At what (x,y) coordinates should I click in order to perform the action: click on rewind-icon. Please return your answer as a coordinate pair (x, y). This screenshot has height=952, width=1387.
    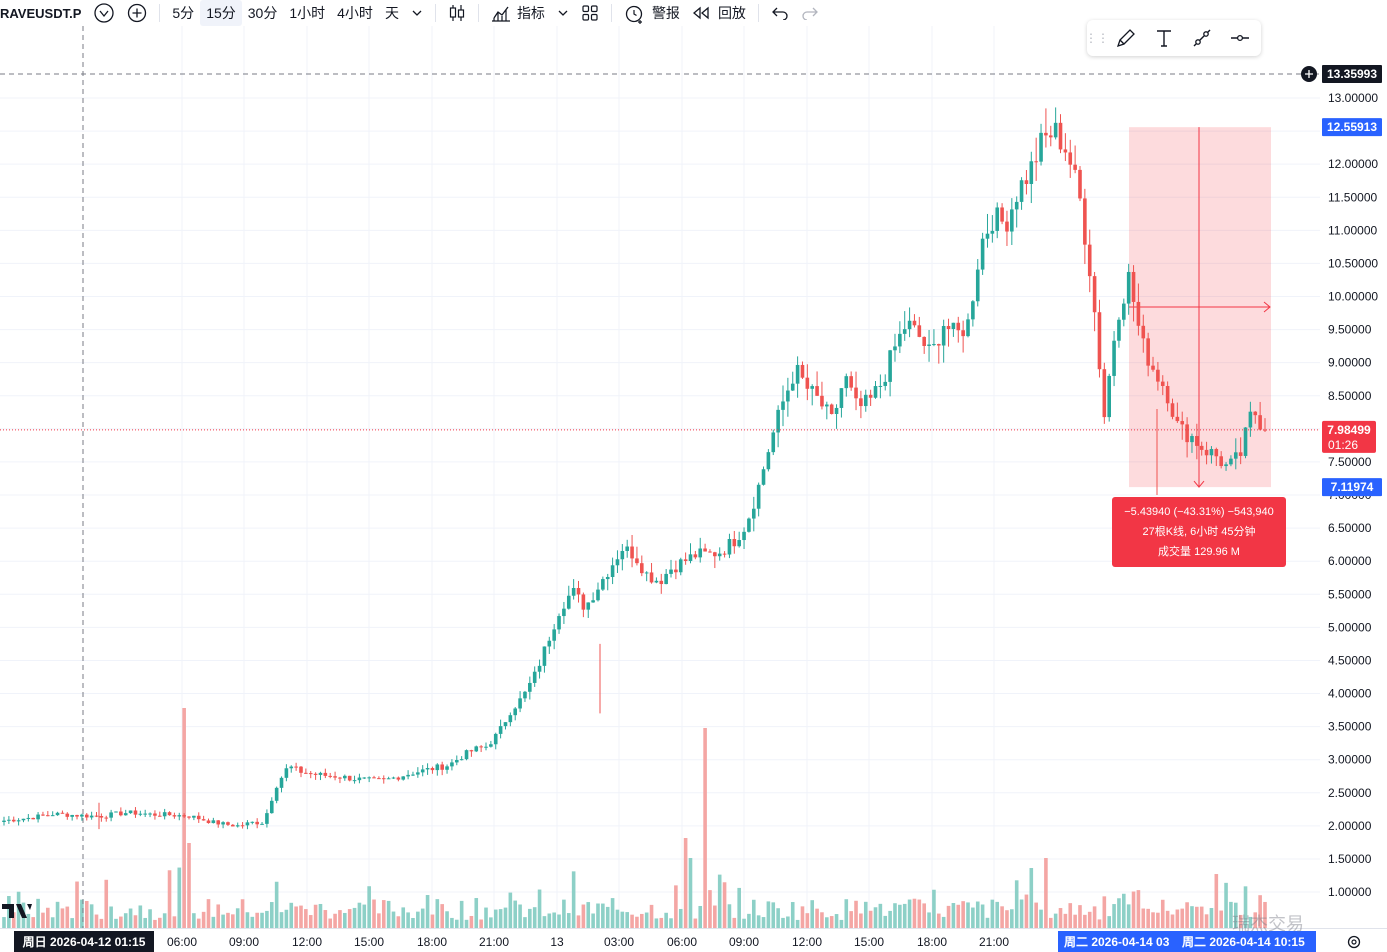
    Looking at the image, I should click on (700, 13).